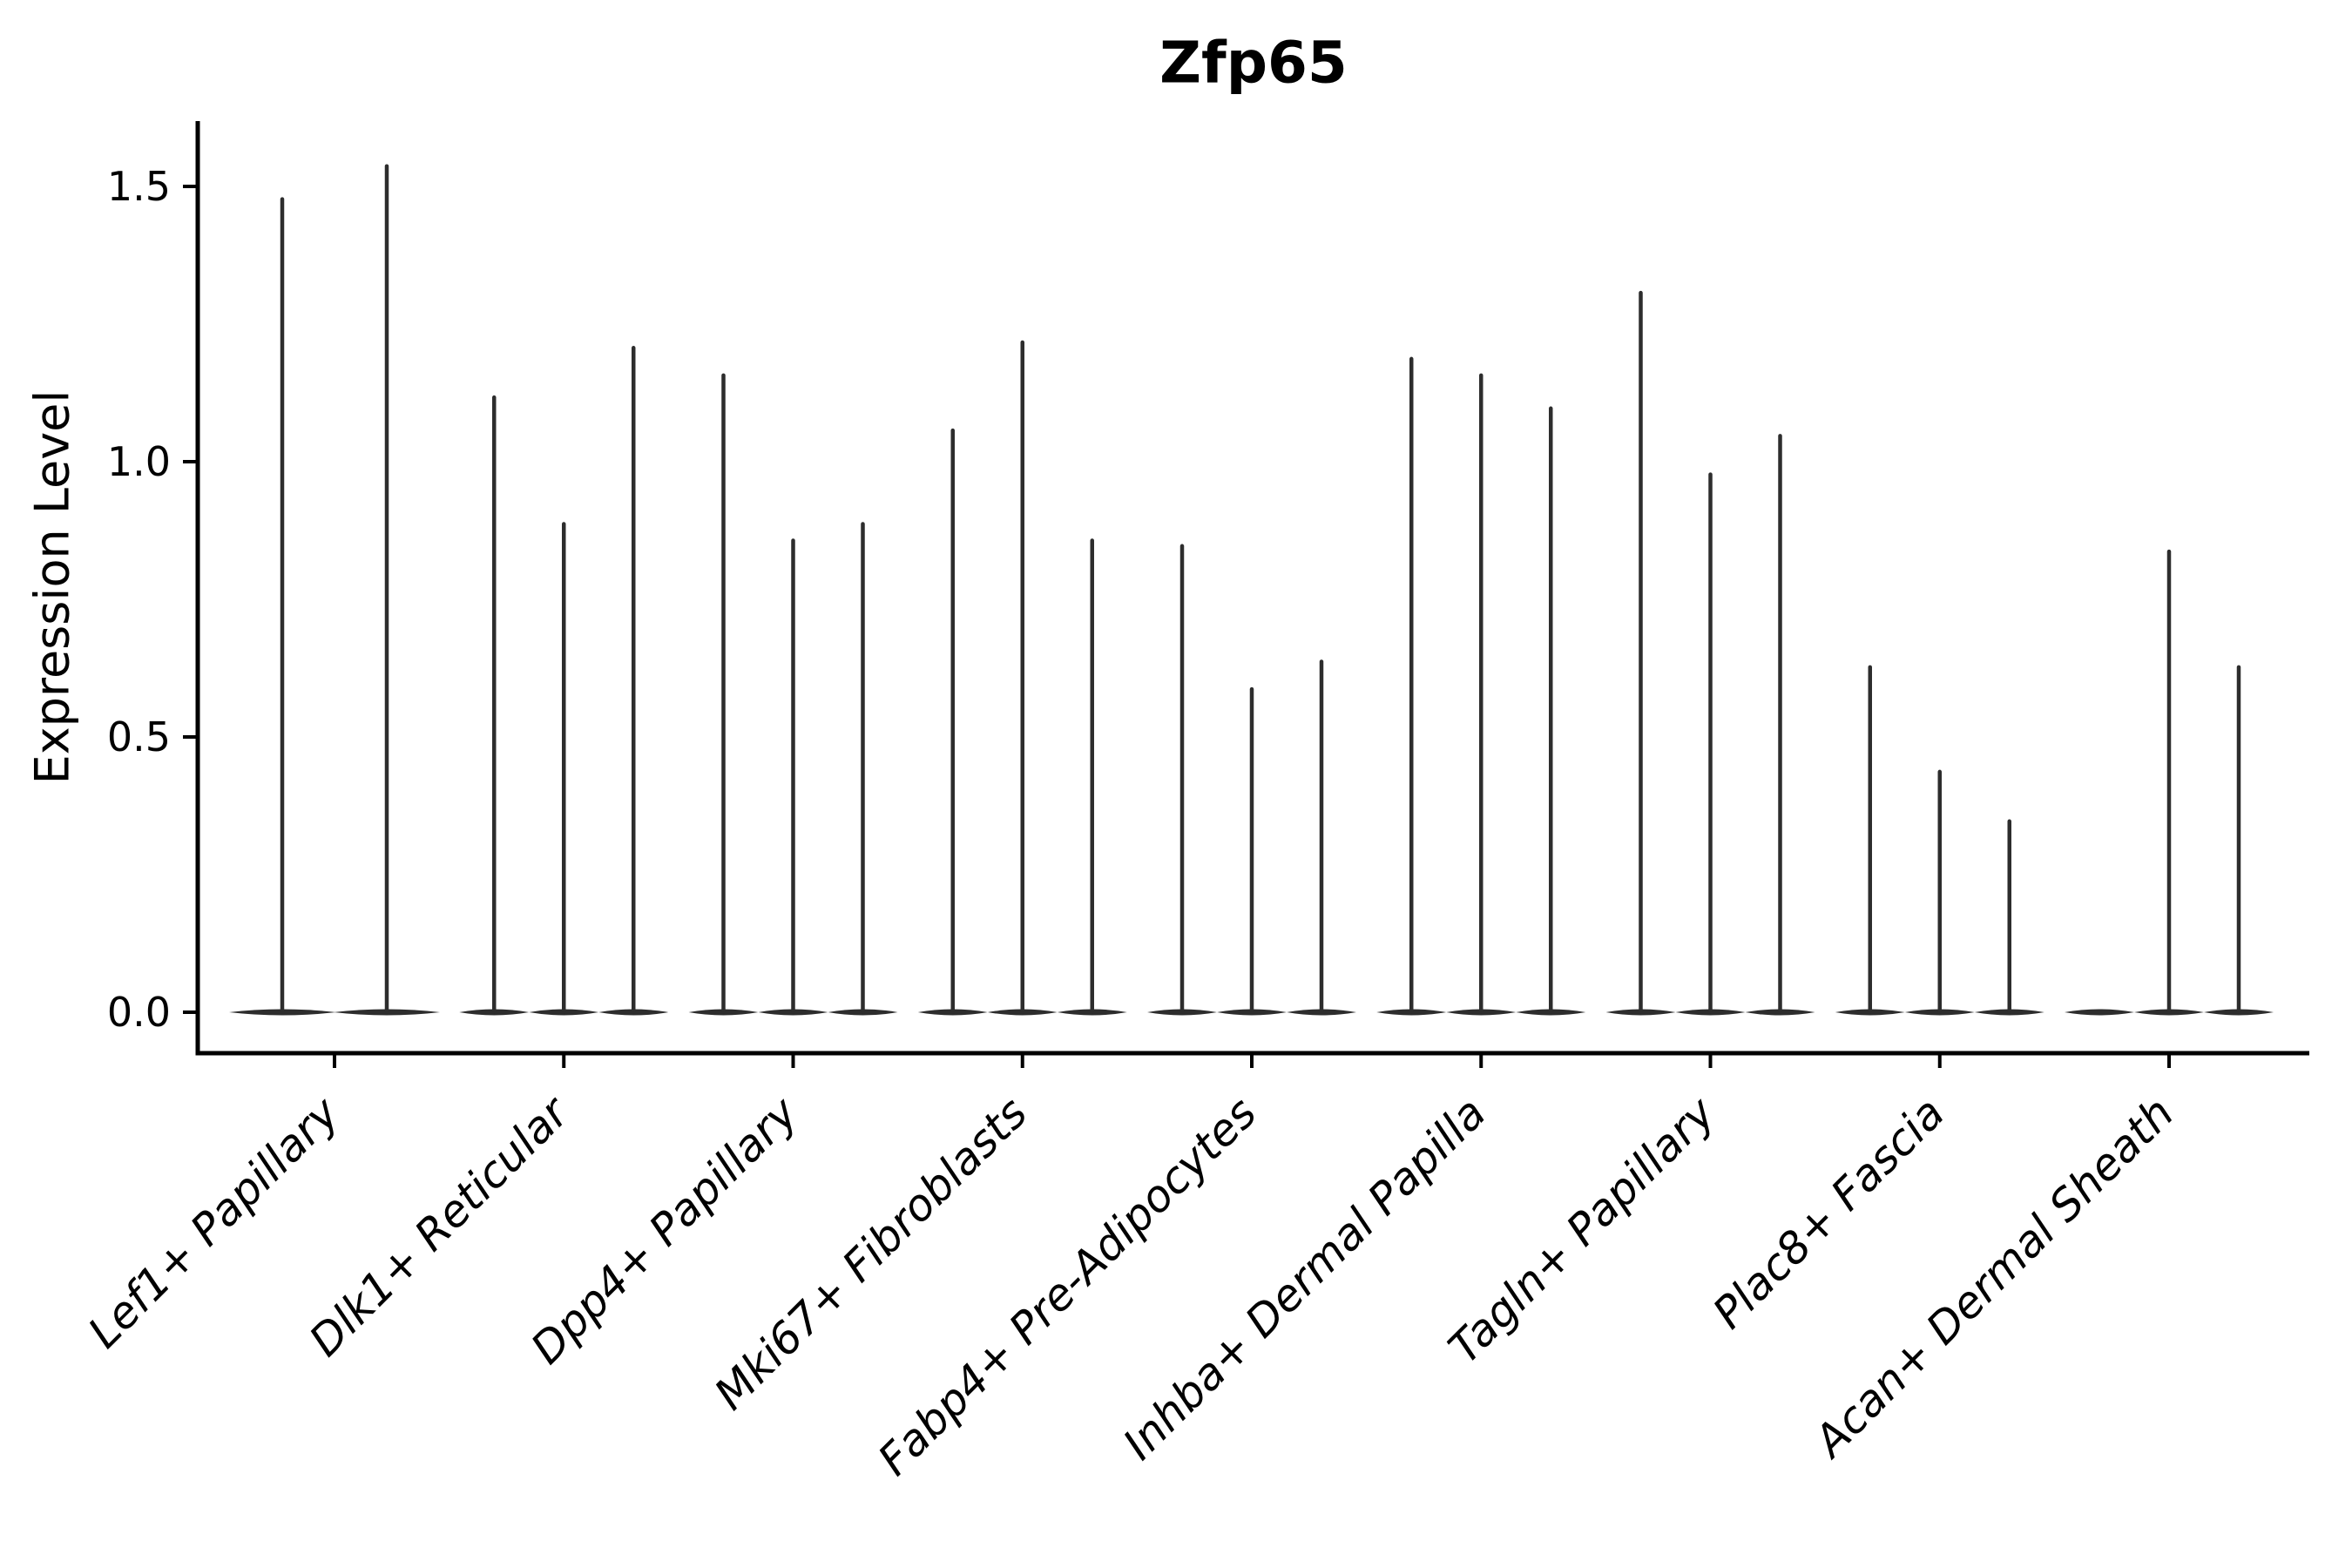 The width and height of the screenshot is (2352, 1568). I want to click on x-tick-label: Plac8+ Fascia, so click(1828, 1212).